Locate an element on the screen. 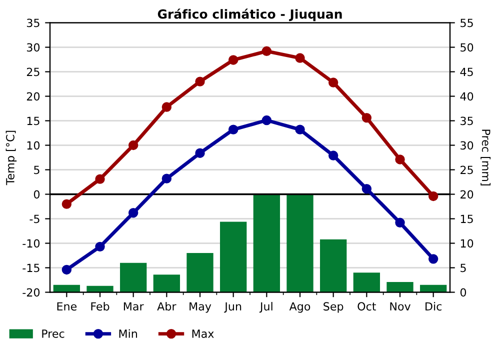 This screenshot has height=350, width=500. y-tick-label: 25 is located at coordinates (33, 72).